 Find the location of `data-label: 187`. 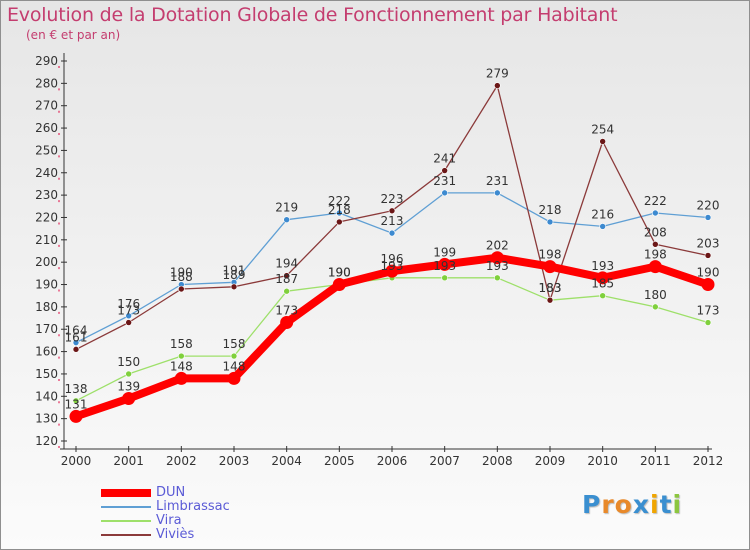

data-label: 187 is located at coordinates (286, 279).